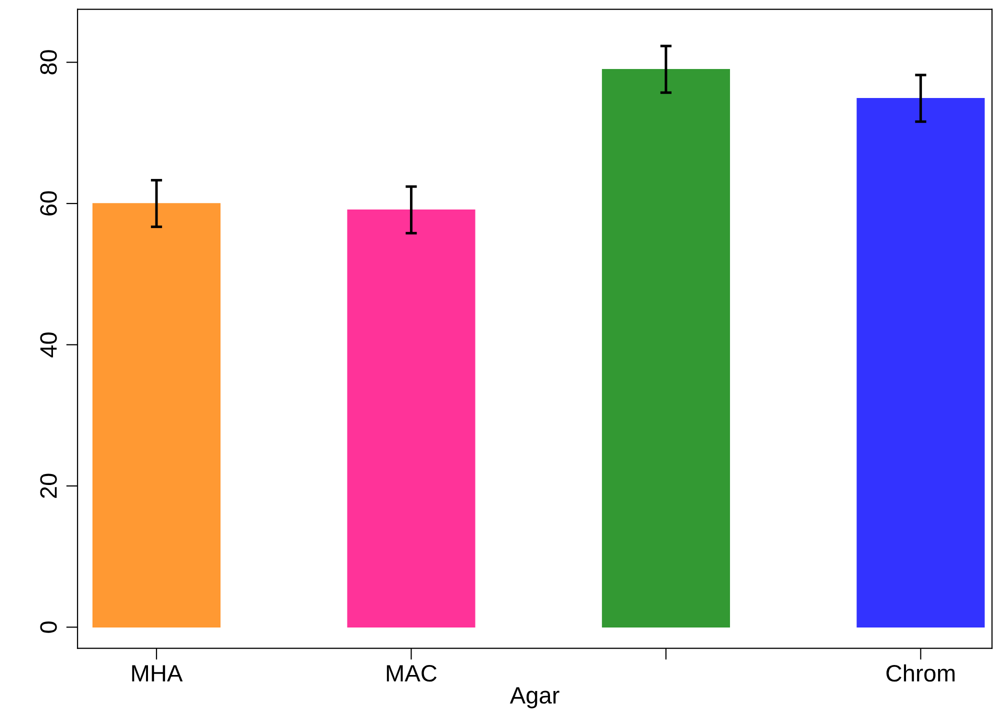 This screenshot has height=718, width=994. Describe the element at coordinates (411, 673) in the screenshot. I see `x-tick-label: MAC` at that location.